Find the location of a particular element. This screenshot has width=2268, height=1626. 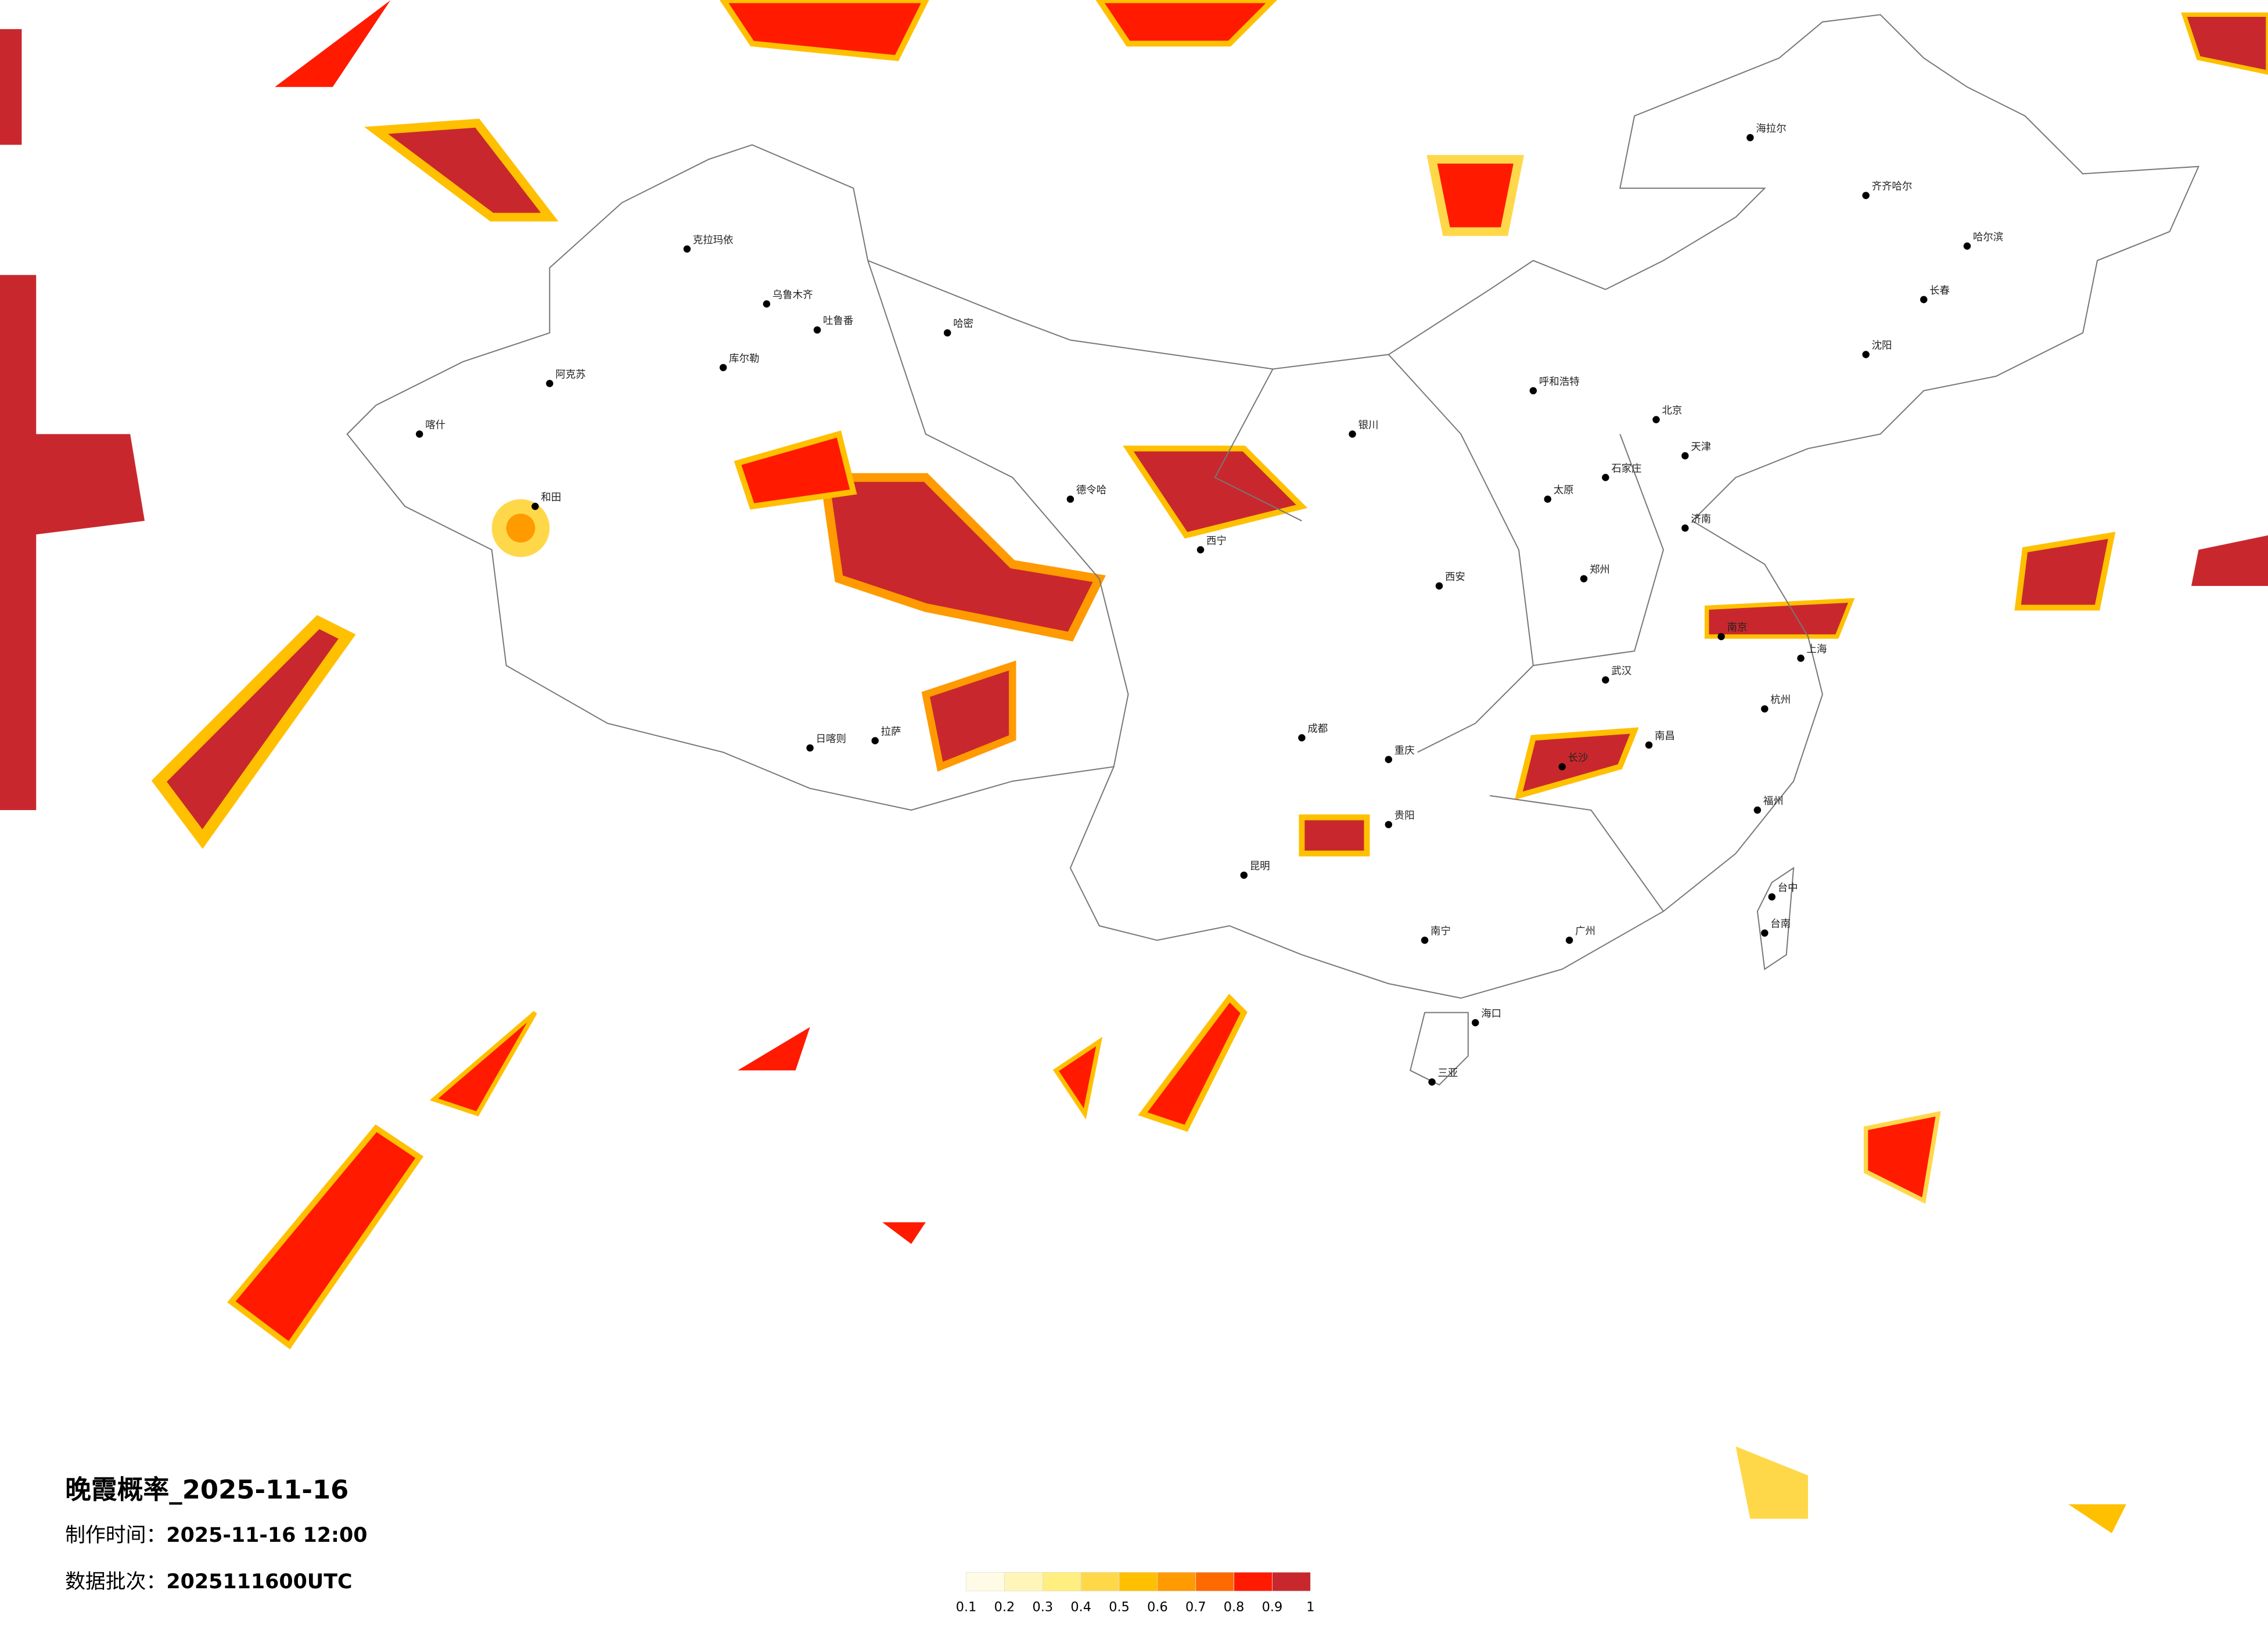

city-label: 石家庄 is located at coordinates (1626, 469).